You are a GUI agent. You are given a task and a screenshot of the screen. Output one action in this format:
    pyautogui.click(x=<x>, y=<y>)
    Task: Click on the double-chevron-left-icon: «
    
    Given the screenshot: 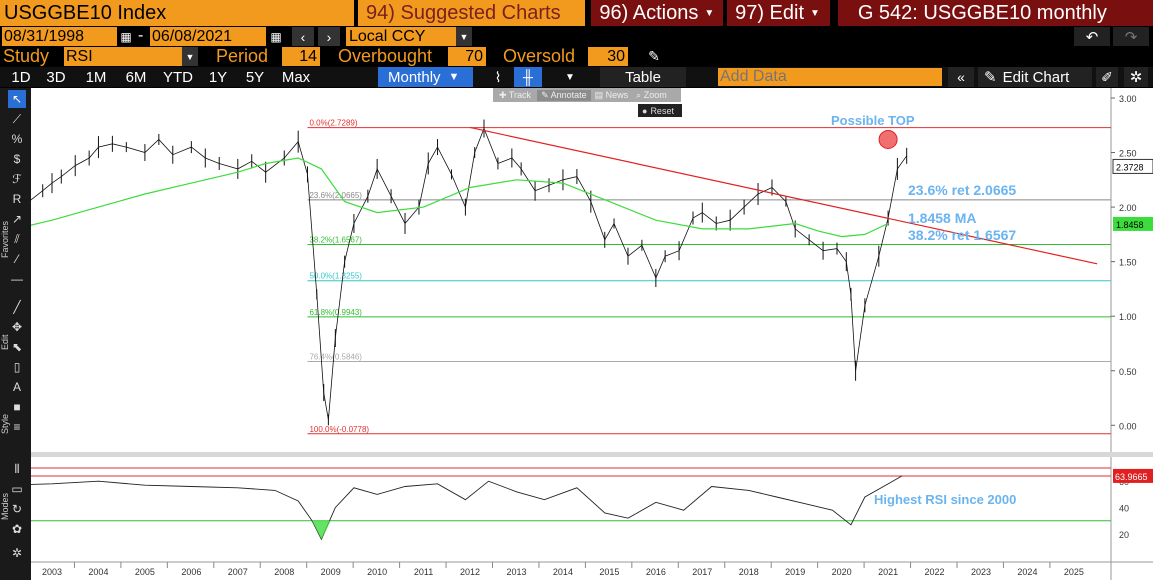 What is the action you would take?
    pyautogui.click(x=961, y=77)
    